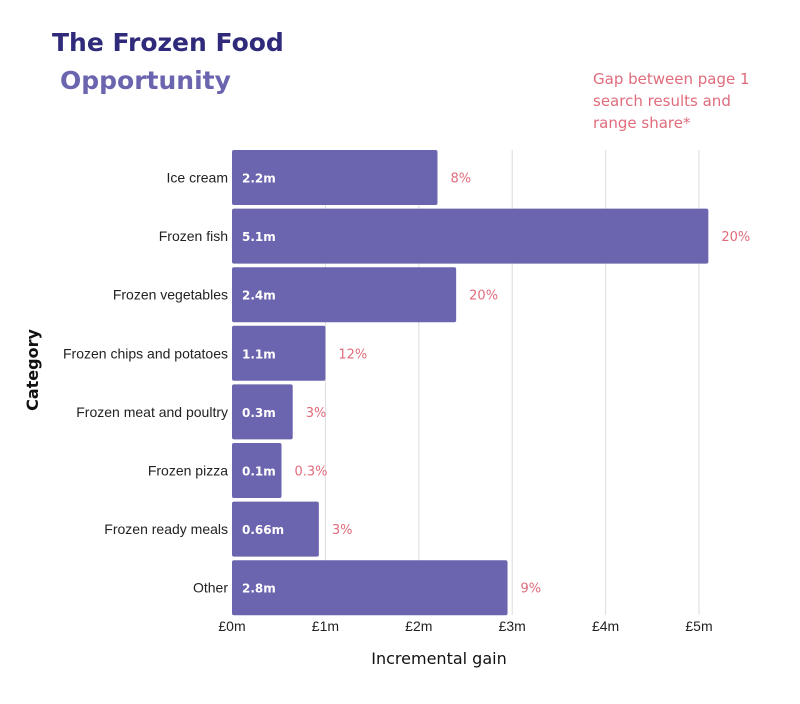 The width and height of the screenshot is (800, 704). I want to click on bar-percent-label: 12%, so click(352, 354).